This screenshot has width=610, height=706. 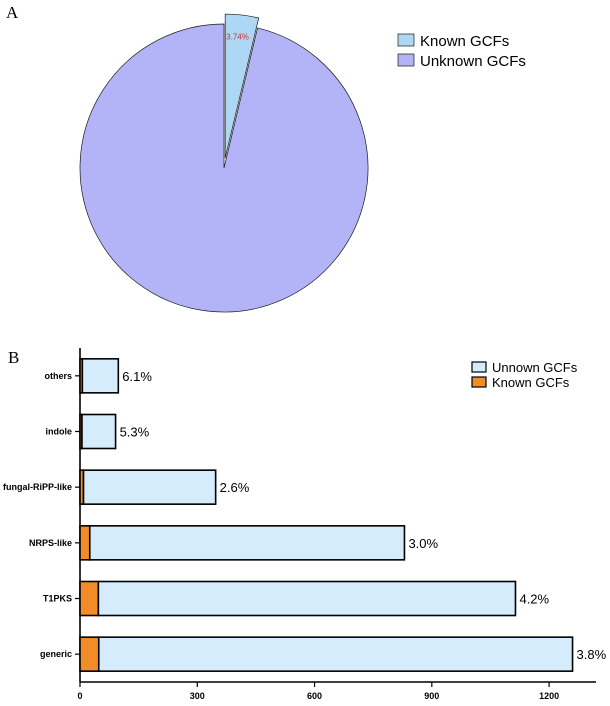 I want to click on category-label-others: others, so click(x=58, y=376).